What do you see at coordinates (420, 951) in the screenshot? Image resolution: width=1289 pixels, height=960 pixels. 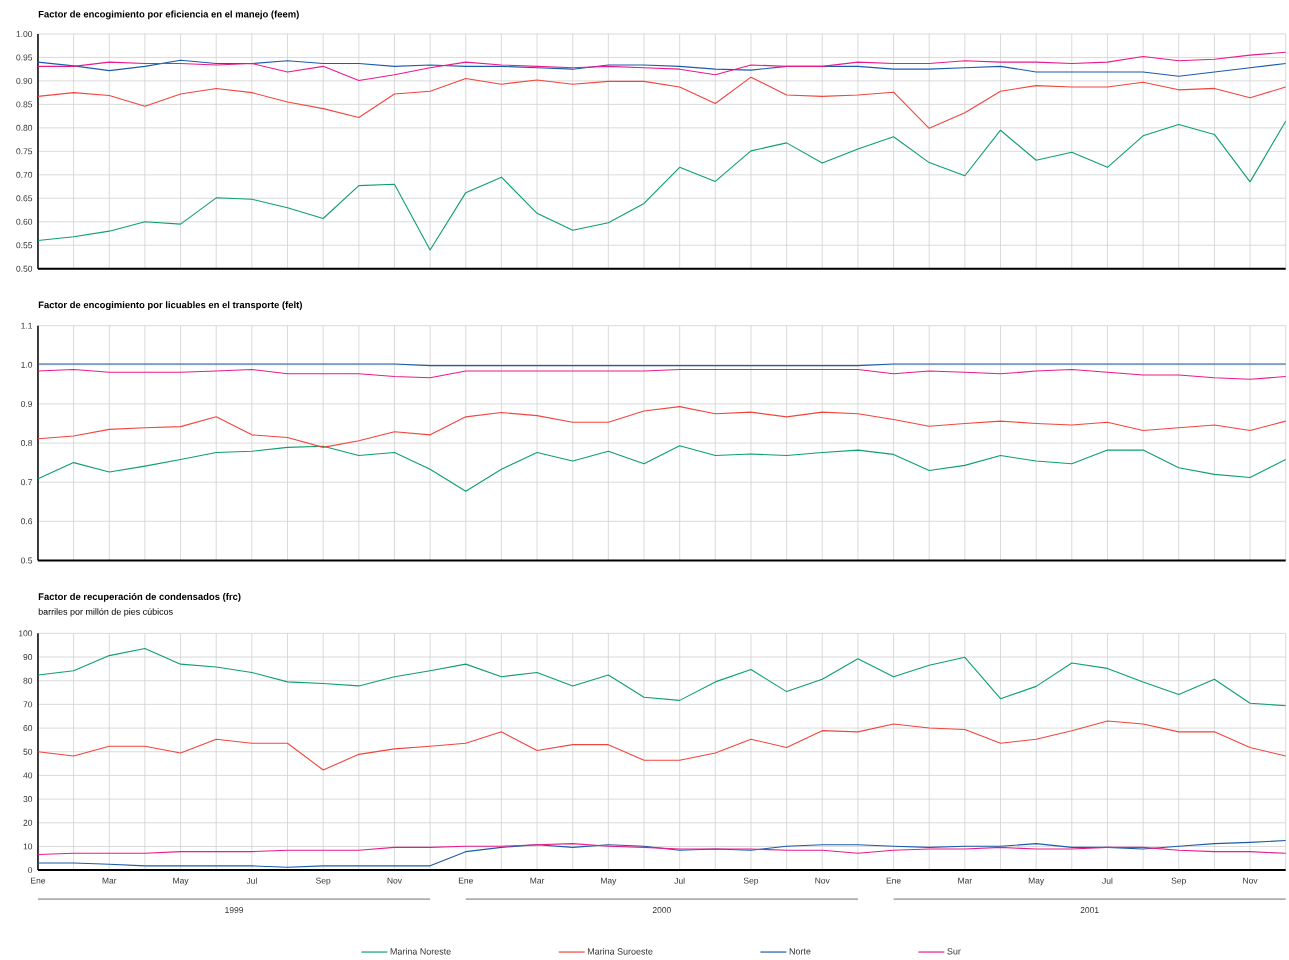 I see `legend-label: Marina Noreste` at bounding box center [420, 951].